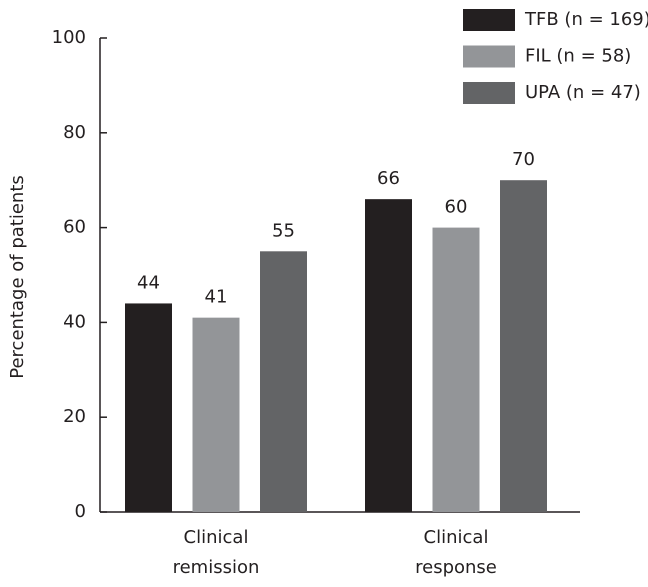 This screenshot has height=587, width=648. What do you see at coordinates (80, 511) in the screenshot?
I see `y-tick-label: 0` at bounding box center [80, 511].